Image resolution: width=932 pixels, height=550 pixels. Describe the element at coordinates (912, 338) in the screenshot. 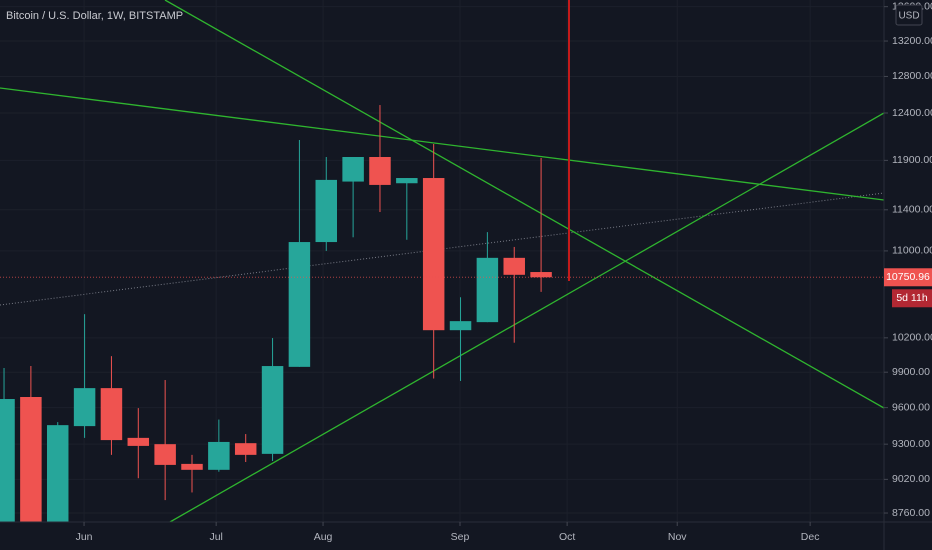

I see `y-tick-label: 10200.00` at that location.